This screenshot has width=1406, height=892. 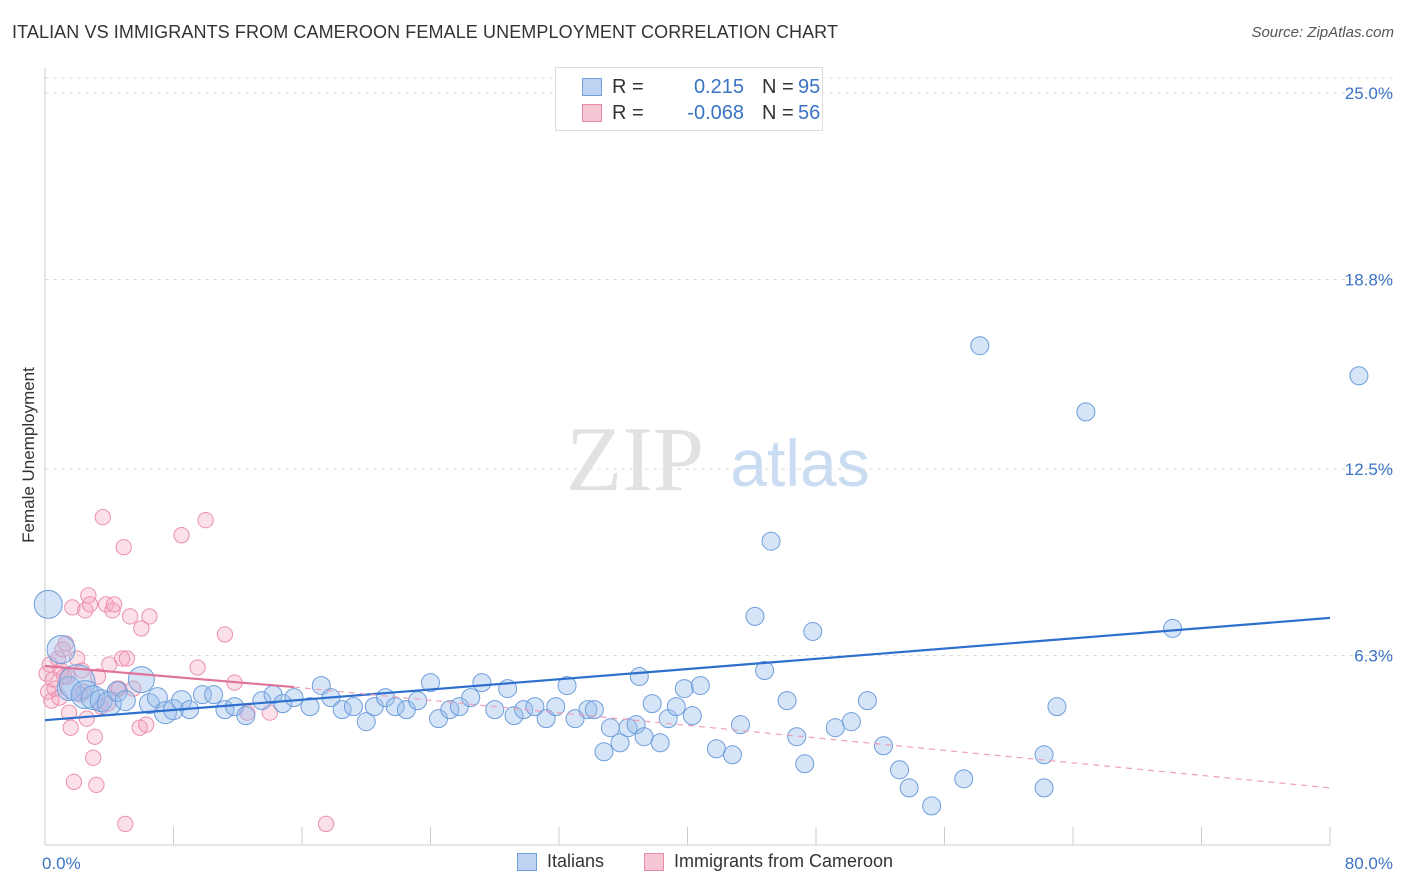 I want to click on legend-row-cameroon: R = -0.068 N = 56, so click(x=701, y=113).